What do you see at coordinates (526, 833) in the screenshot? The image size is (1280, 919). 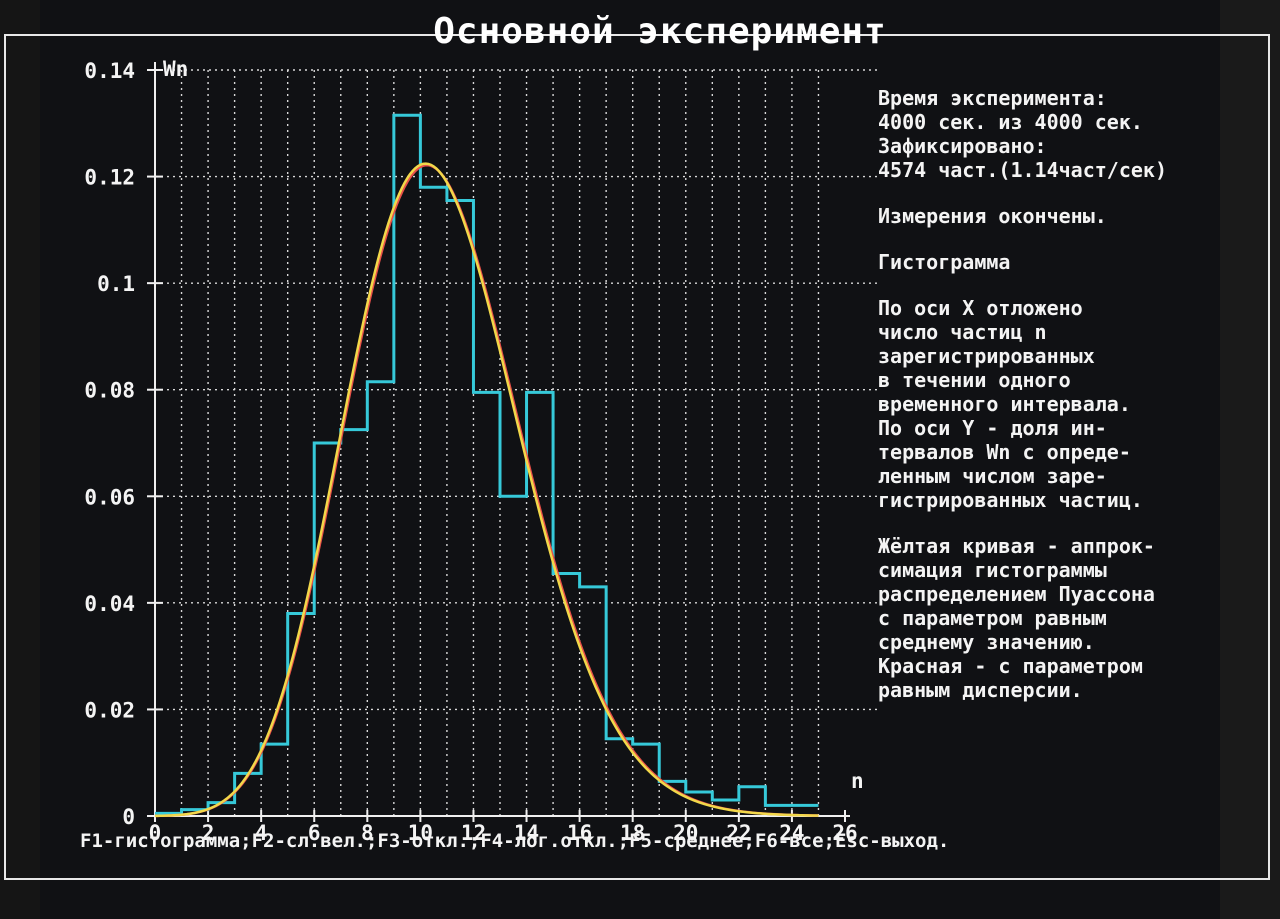 I see `x-tick-label: 14` at bounding box center [526, 833].